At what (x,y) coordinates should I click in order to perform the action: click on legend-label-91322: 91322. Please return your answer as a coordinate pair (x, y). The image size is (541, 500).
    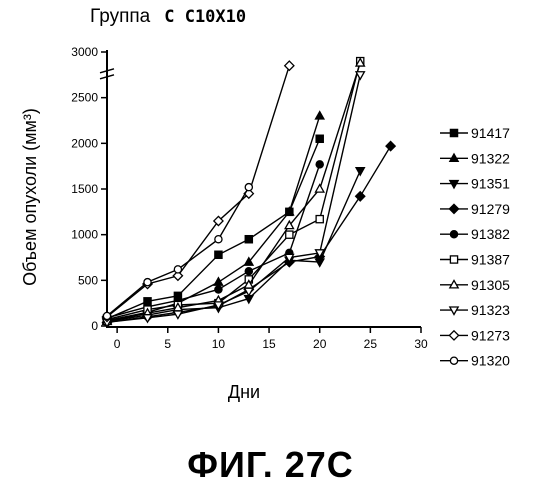
    Looking at the image, I should click on (490, 158).